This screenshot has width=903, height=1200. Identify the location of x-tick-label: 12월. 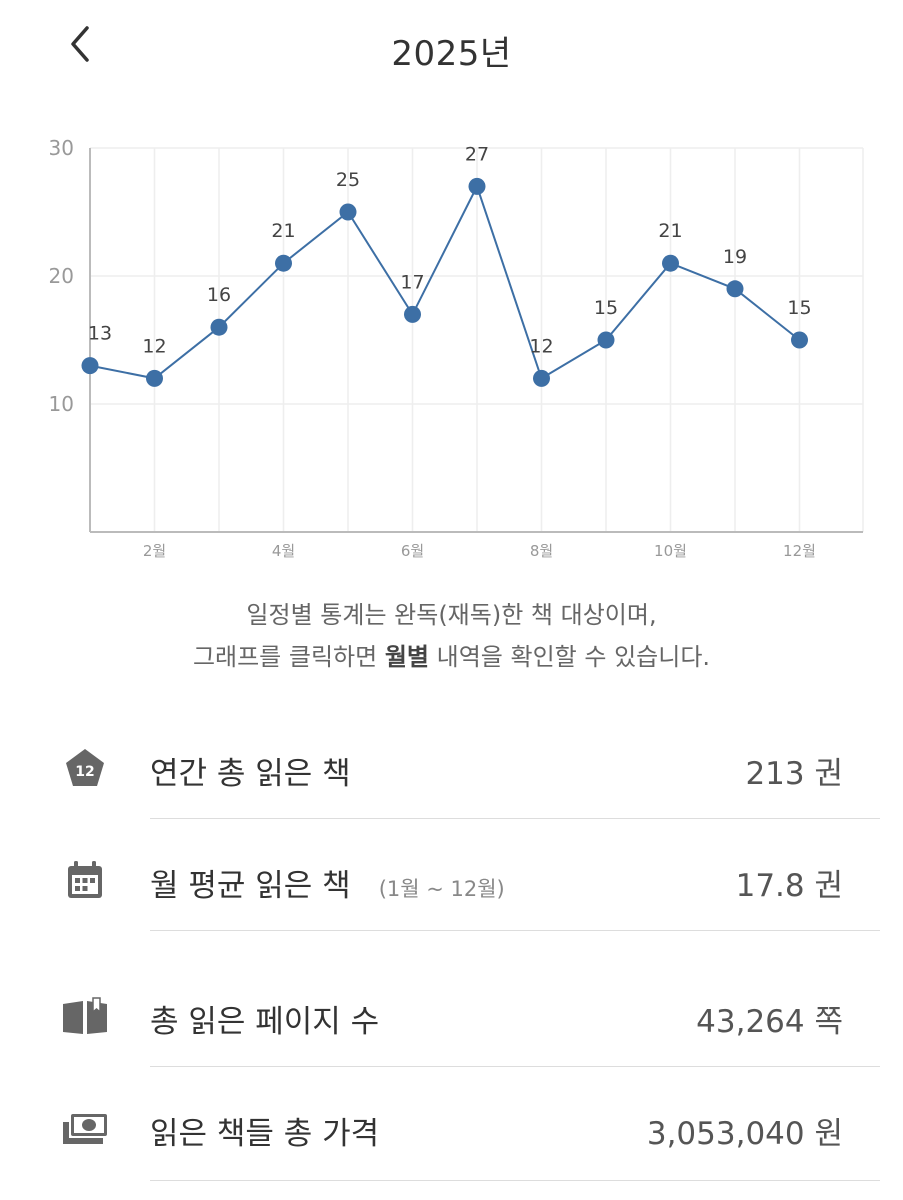
(799, 551).